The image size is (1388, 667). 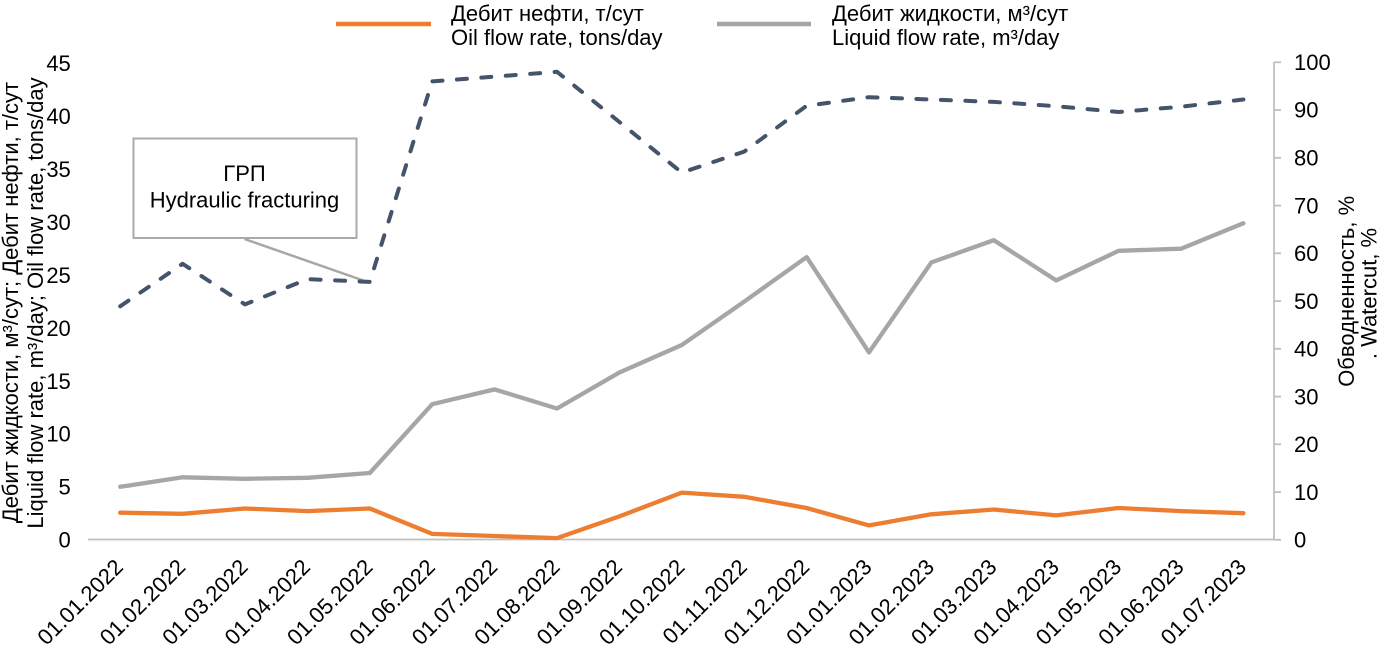 I want to click on svg-text: 15, so click(x=58, y=381).